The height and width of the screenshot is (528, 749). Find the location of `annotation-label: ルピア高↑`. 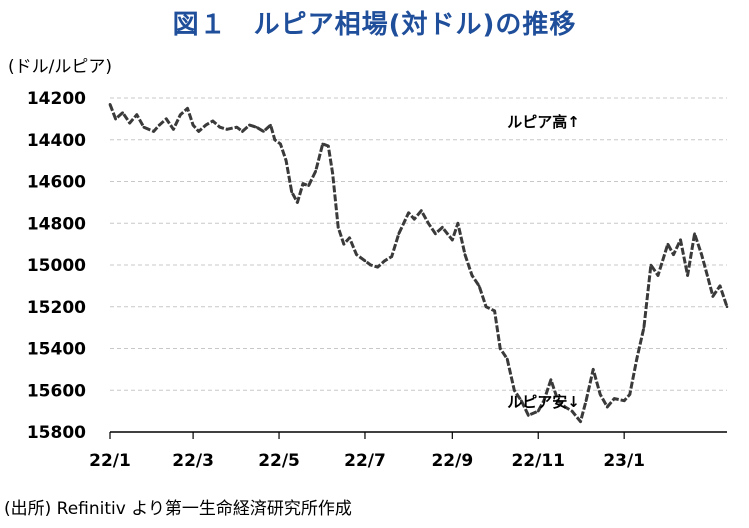

annotation-label: ルピア高↑ is located at coordinates (543, 122).